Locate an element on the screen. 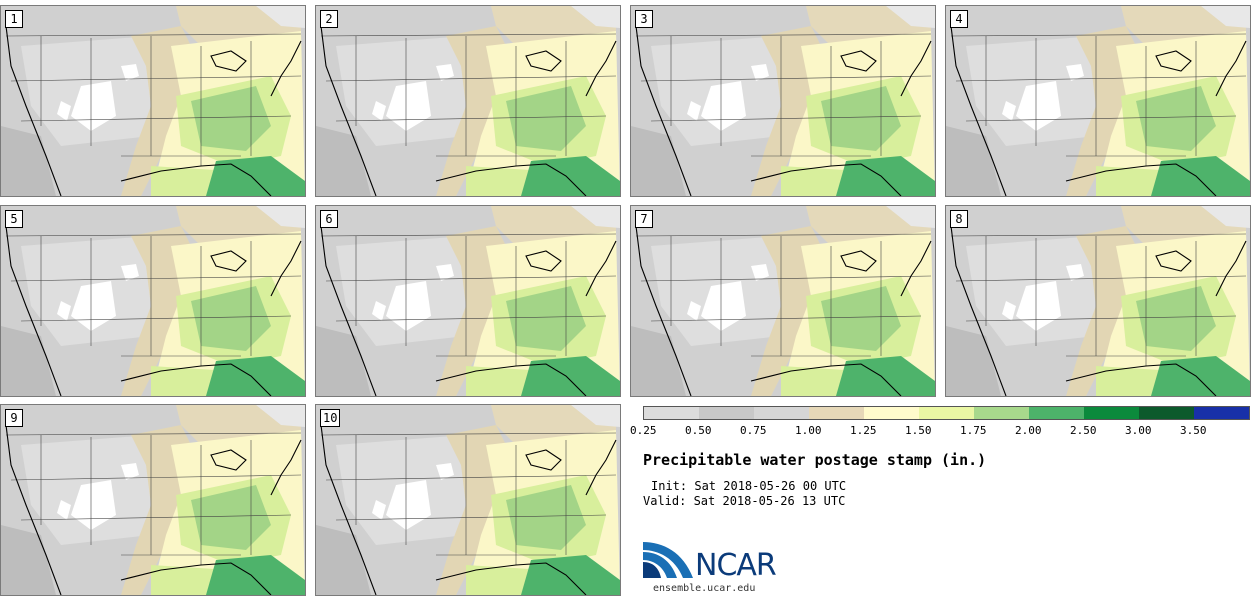 The height and width of the screenshot is (597, 1260). colorbar-tick-label: 0.50 is located at coordinates (698, 430).